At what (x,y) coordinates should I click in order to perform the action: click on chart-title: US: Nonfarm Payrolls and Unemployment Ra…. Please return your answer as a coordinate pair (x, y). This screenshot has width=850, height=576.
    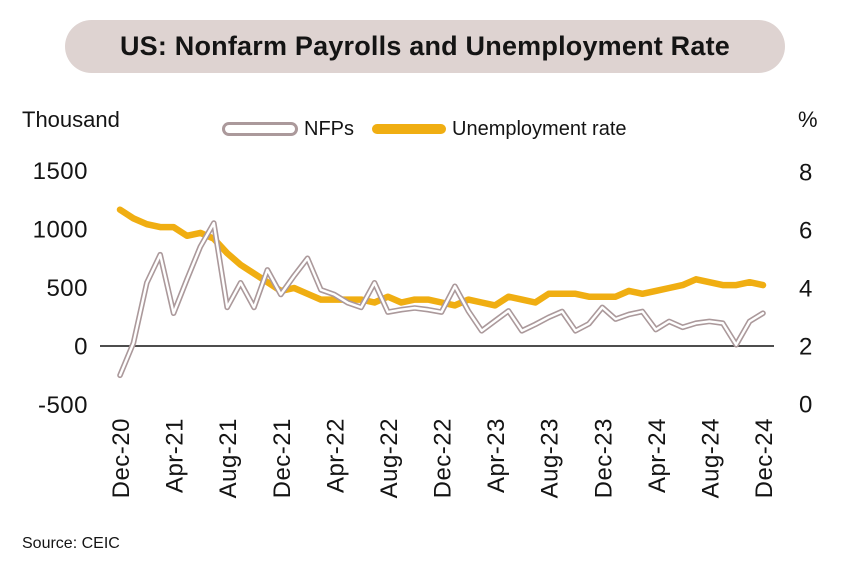
    Looking at the image, I should click on (425, 46).